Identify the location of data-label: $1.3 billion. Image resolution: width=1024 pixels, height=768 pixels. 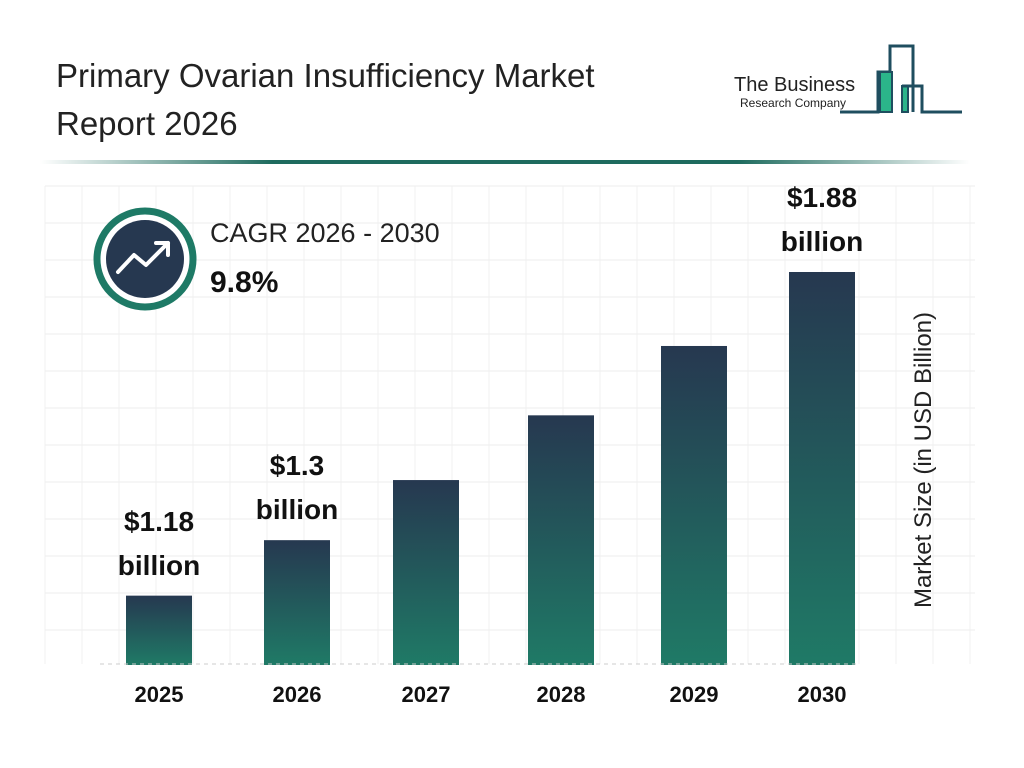
(297, 488).